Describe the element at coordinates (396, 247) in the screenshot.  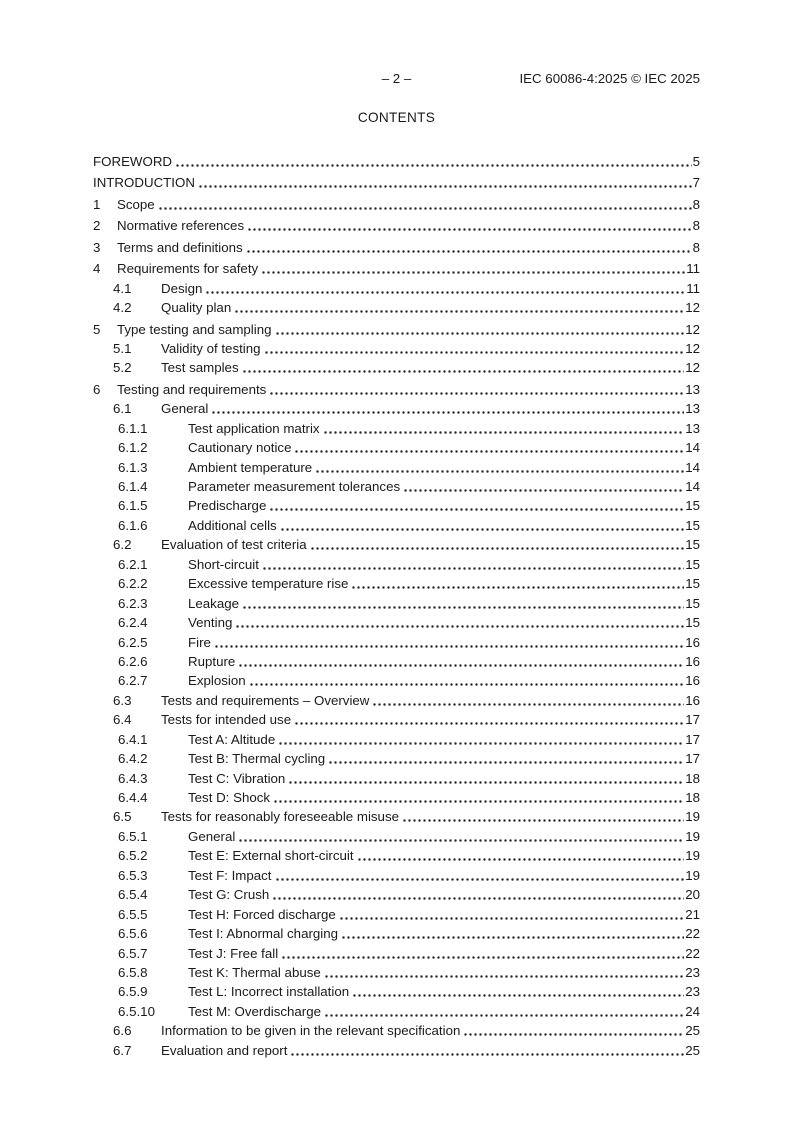
I see `toc-entry: 3 Terms and definitions 8` at that location.